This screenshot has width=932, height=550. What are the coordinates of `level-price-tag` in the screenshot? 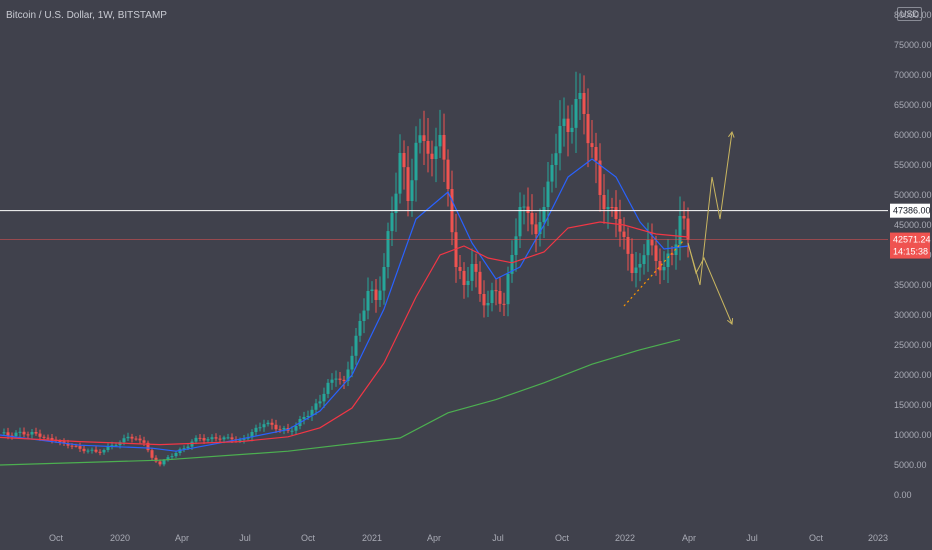 It's located at (910, 210).